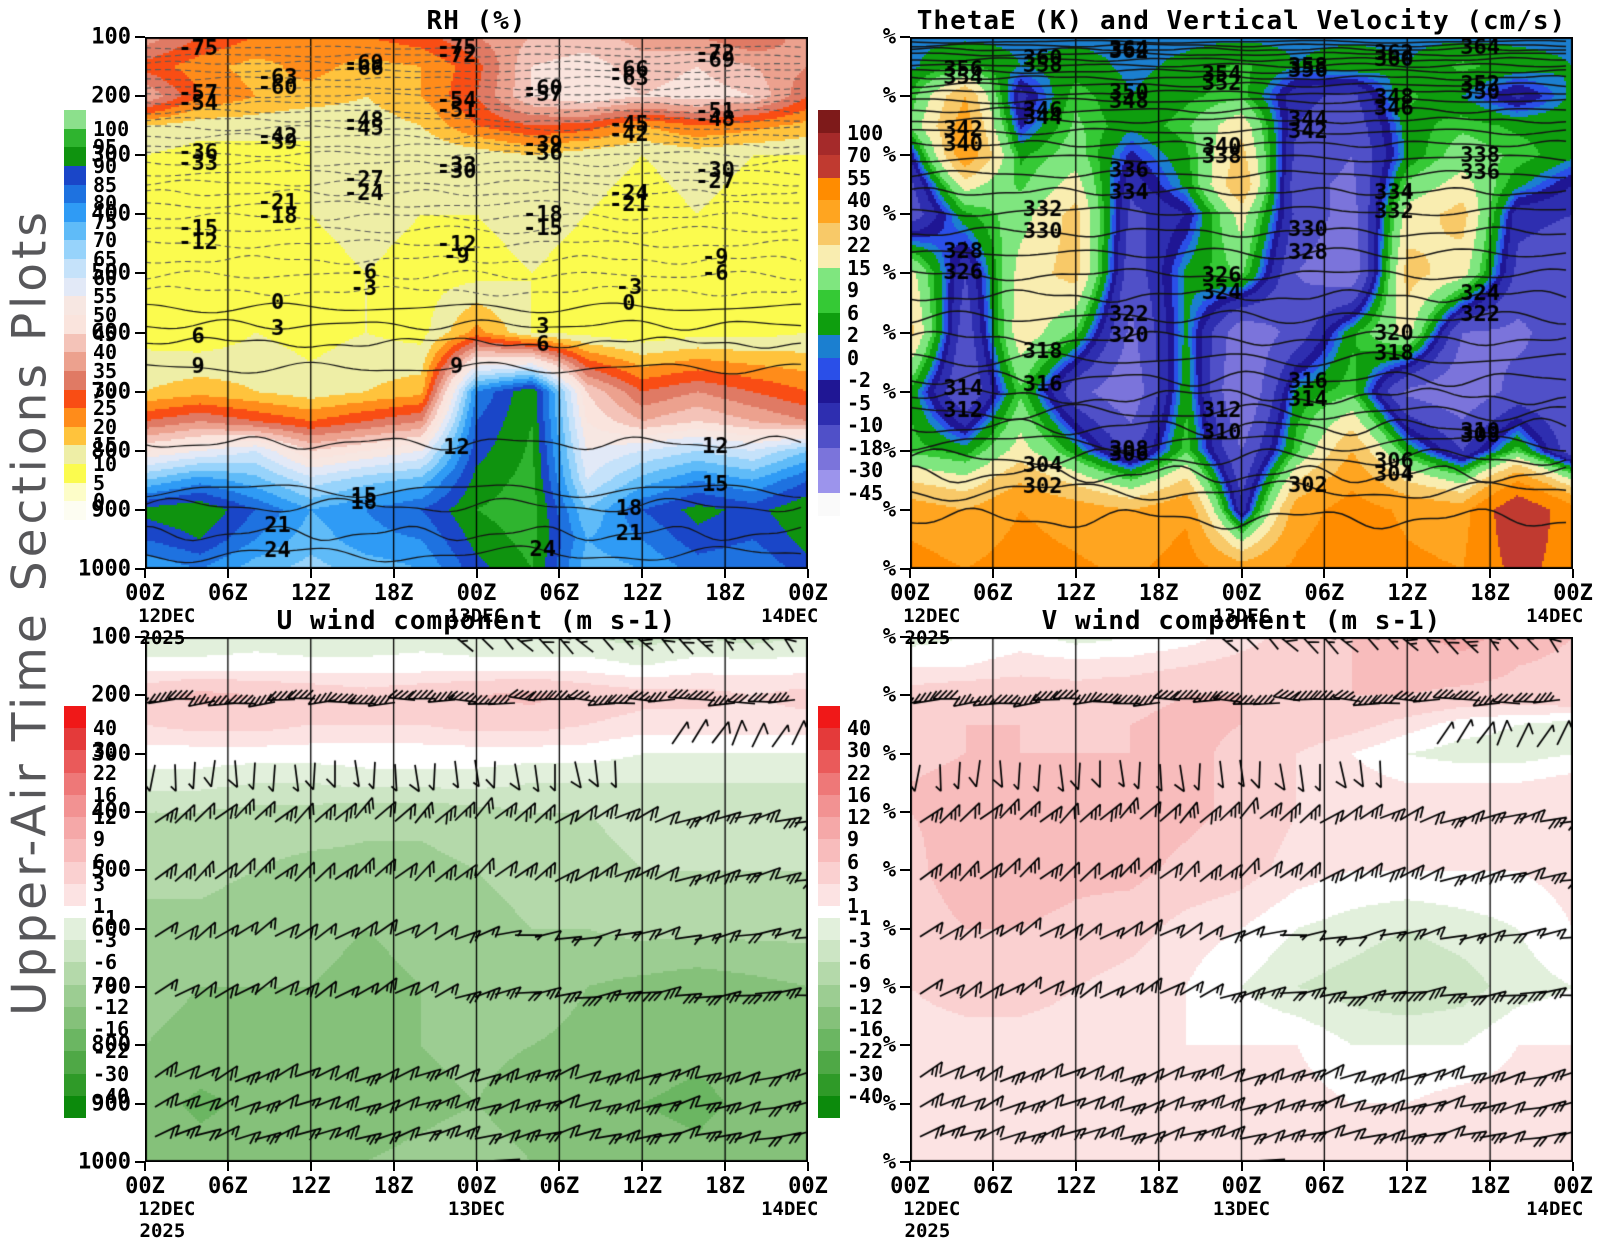 This screenshot has height=1242, width=1600. What do you see at coordinates (105, 464) in the screenshot?
I see `colorbar-tick-label: 10` at bounding box center [105, 464].